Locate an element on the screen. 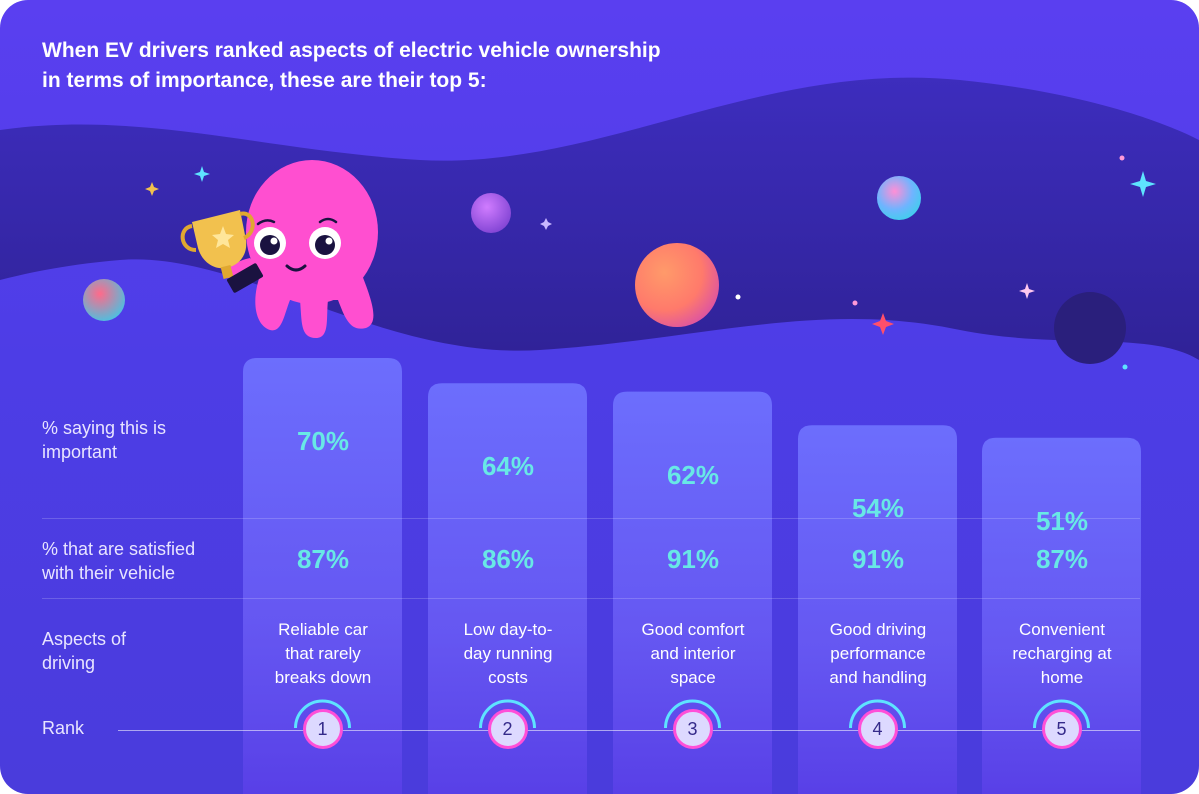 This screenshot has height=794, width=1199. dark-planet-icon is located at coordinates (1090, 328).